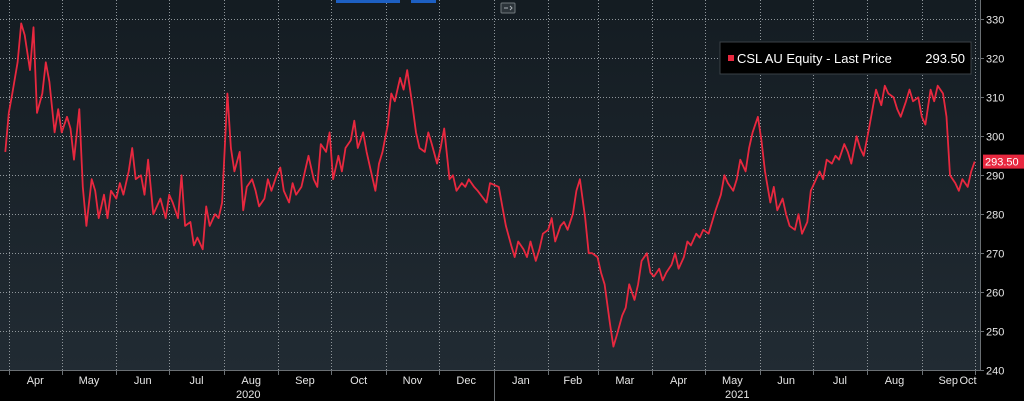 This screenshot has height=401, width=1024. Describe the element at coordinates (995, 138) in the screenshot. I see `y-tick-label: 300` at that location.